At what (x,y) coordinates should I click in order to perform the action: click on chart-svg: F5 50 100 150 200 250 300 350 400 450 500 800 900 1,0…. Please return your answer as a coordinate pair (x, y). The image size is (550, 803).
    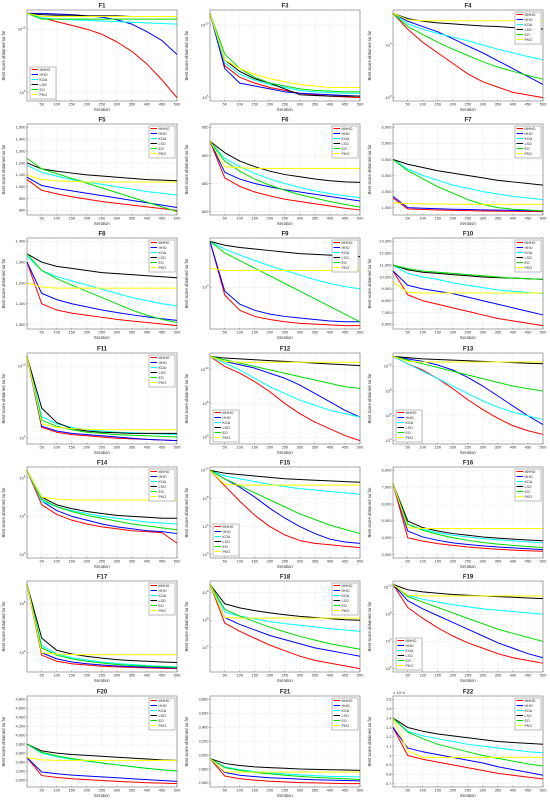
    Looking at the image, I should click on (91, 172).